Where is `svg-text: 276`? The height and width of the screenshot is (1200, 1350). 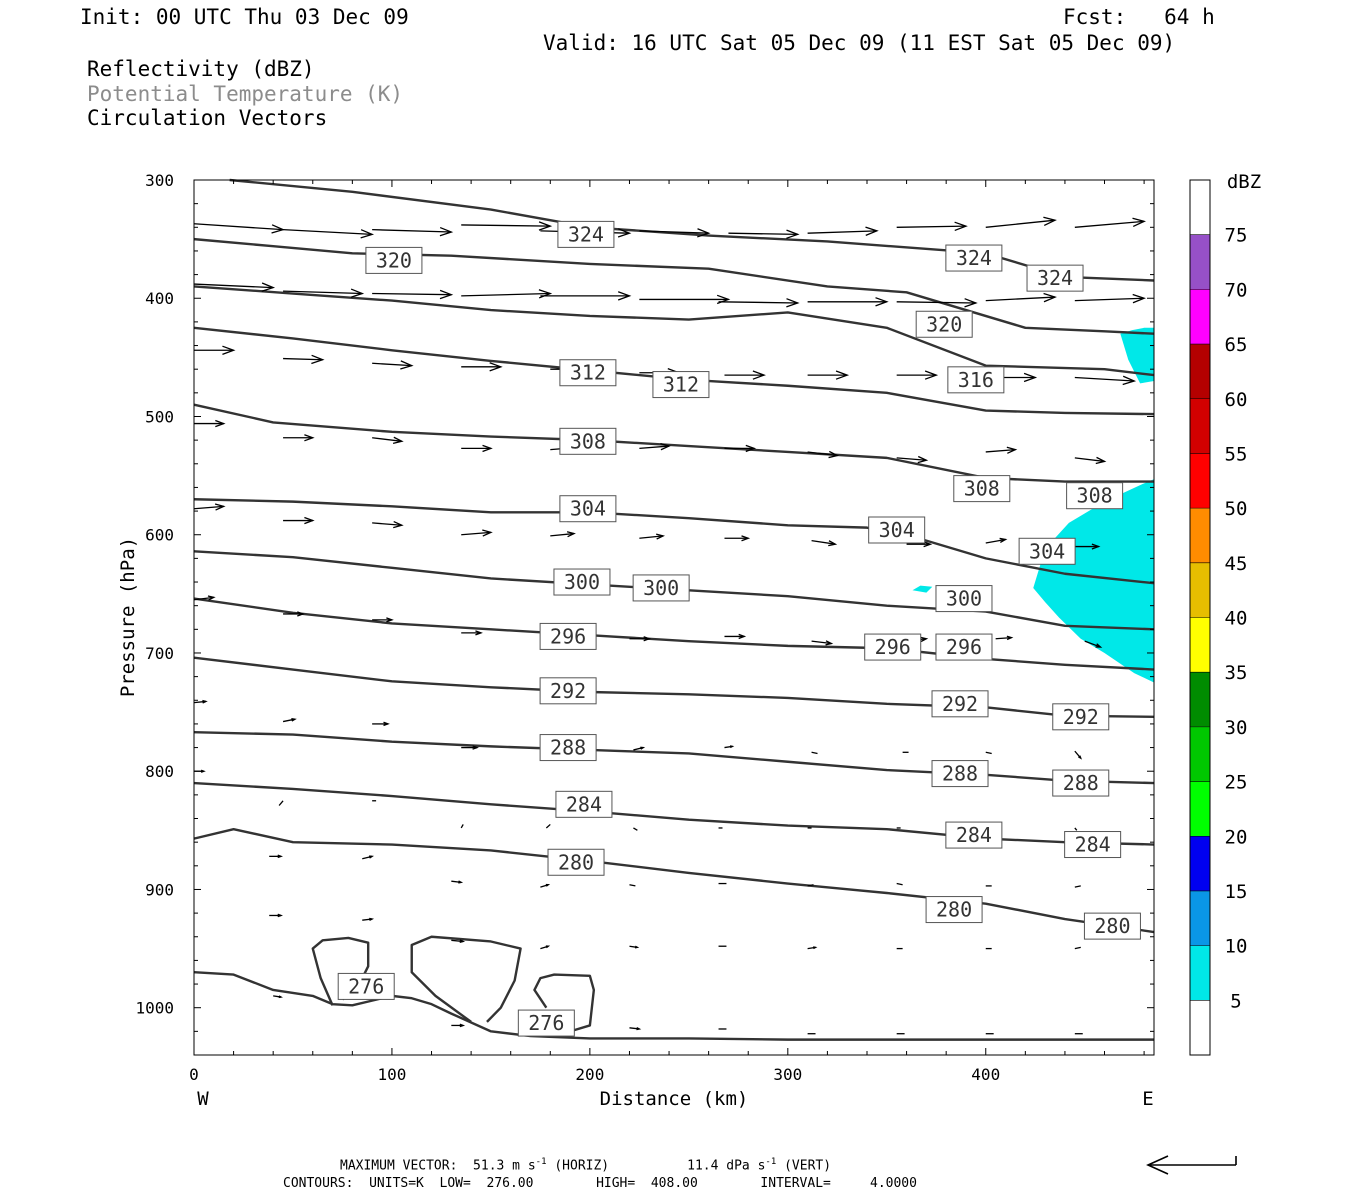
svg-text: 276 is located at coordinates (366, 986).